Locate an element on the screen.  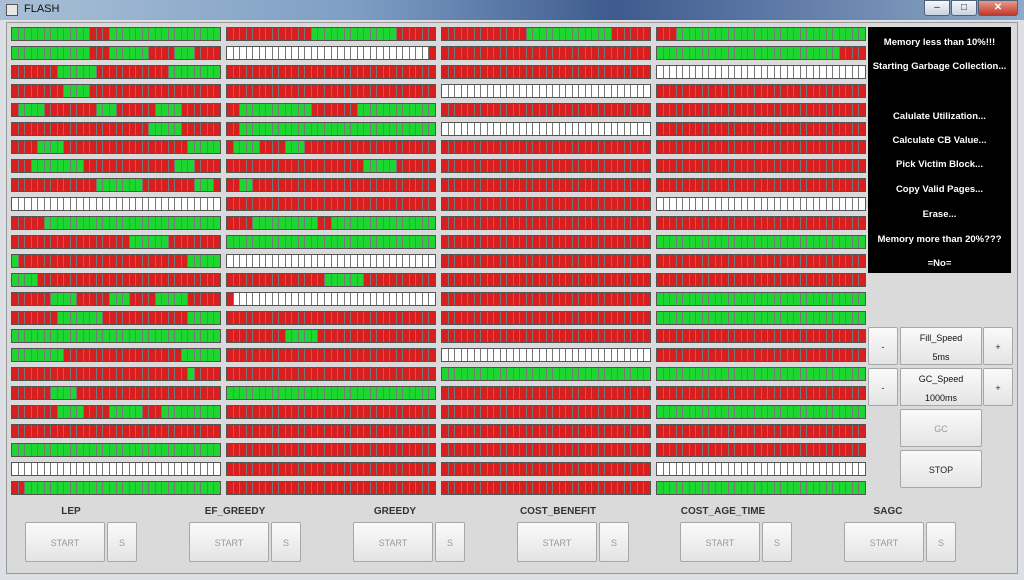
cost-benefit-start-button: START is located at coordinates (557, 542).